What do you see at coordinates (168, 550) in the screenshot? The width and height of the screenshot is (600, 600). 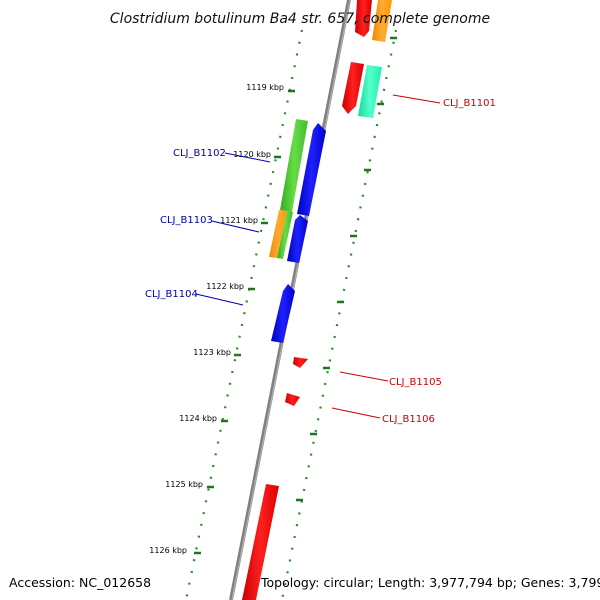 I see `tick-label: 1126 kbp` at bounding box center [168, 550].